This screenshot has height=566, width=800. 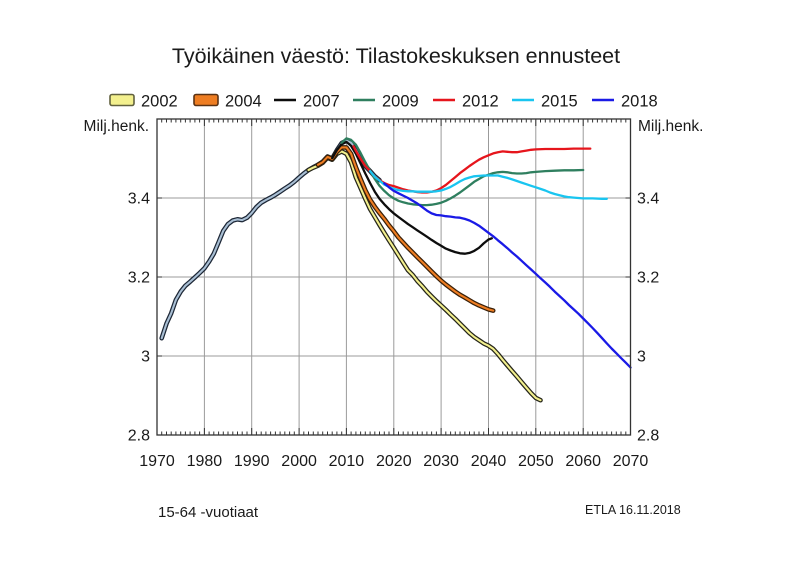 I want to click on y-tick-label-right: 3.2, so click(x=648, y=278).